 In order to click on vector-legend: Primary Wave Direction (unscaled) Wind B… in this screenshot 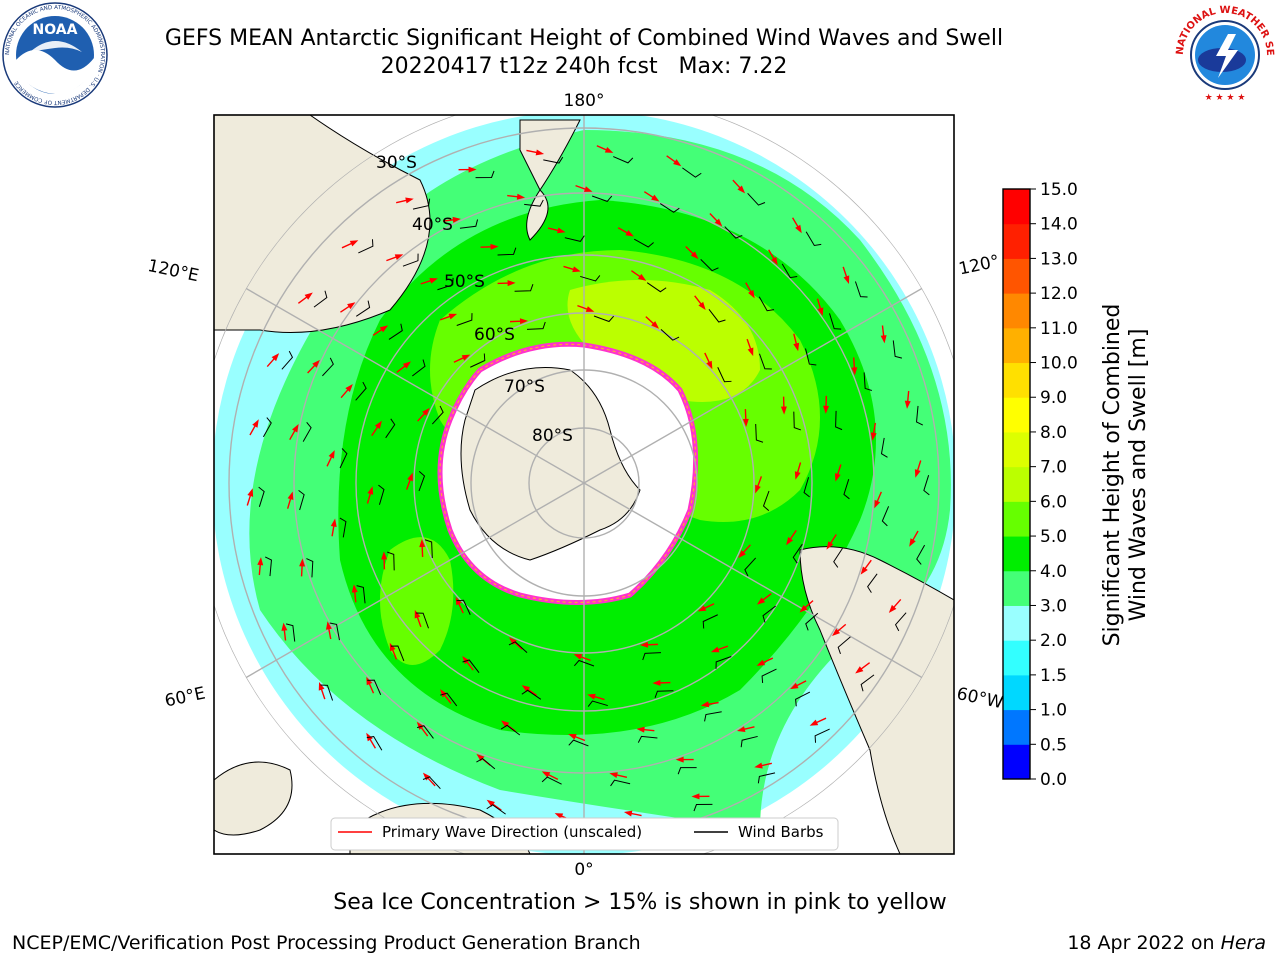, I will do `click(584, 834)`.